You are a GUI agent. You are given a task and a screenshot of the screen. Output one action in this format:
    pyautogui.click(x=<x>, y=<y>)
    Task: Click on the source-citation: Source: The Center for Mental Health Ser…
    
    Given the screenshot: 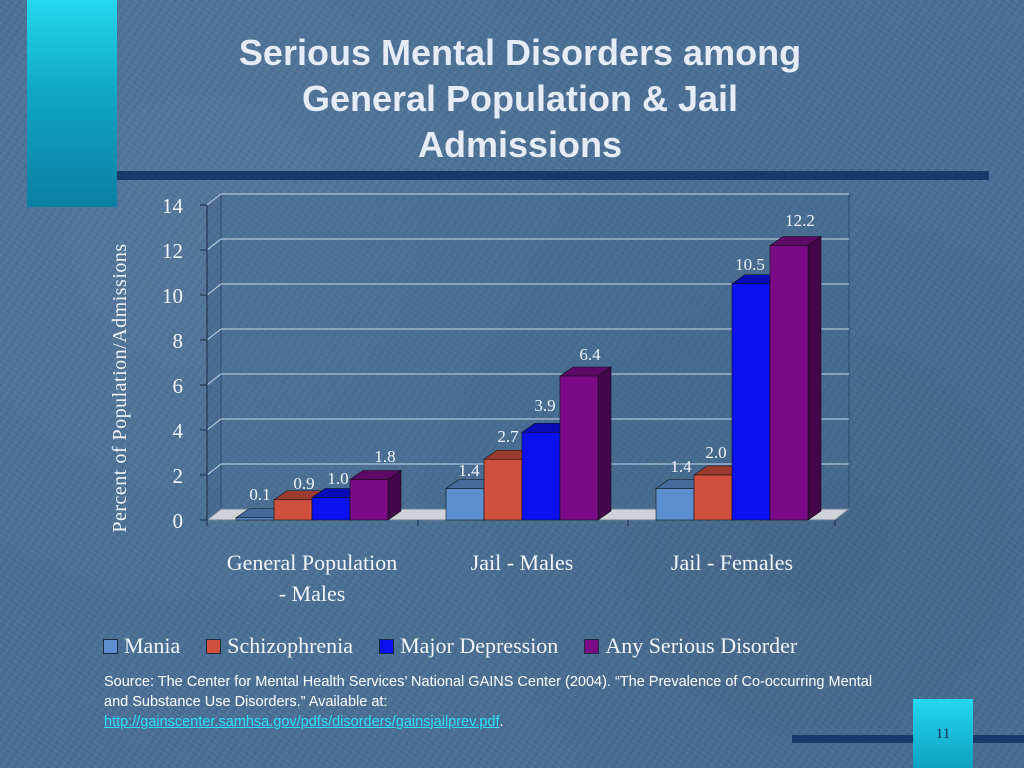 What is the action you would take?
    pyautogui.click(x=499, y=702)
    